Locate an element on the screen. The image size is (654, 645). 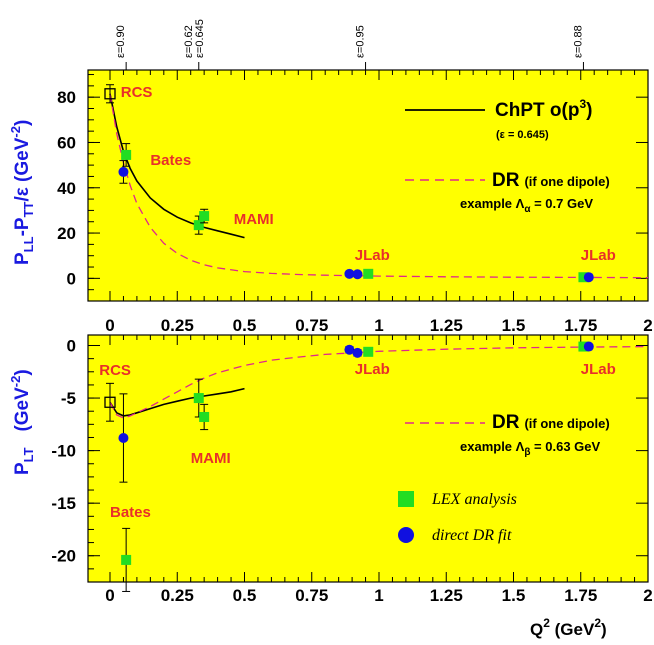
xlabel-a: Q is located at coordinates (536, 629).